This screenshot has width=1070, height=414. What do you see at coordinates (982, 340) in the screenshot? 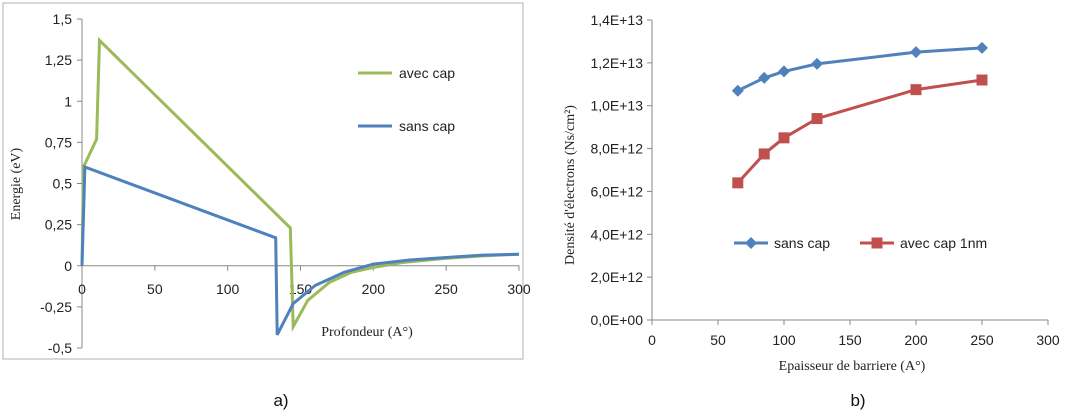
I see `chart-b-x-tick-label: 250` at bounding box center [982, 340].